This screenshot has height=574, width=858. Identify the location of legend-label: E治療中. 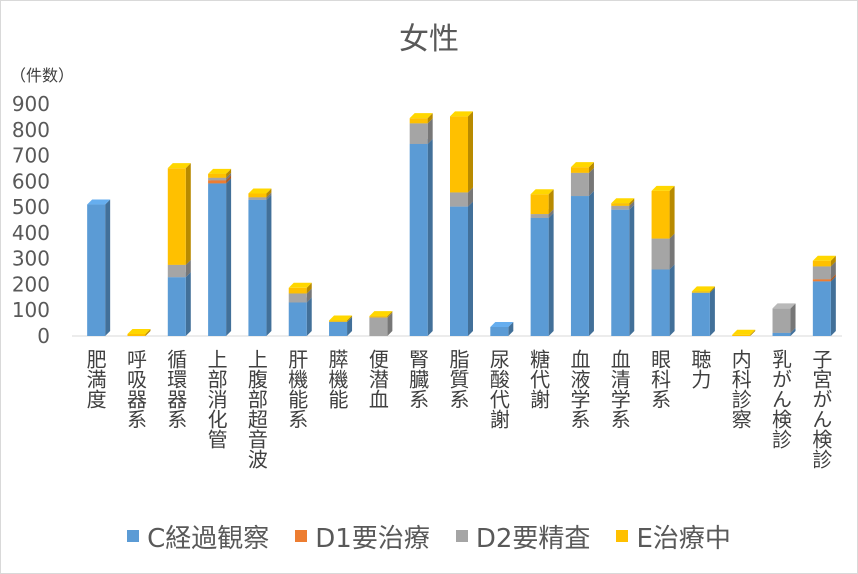
(683, 538).